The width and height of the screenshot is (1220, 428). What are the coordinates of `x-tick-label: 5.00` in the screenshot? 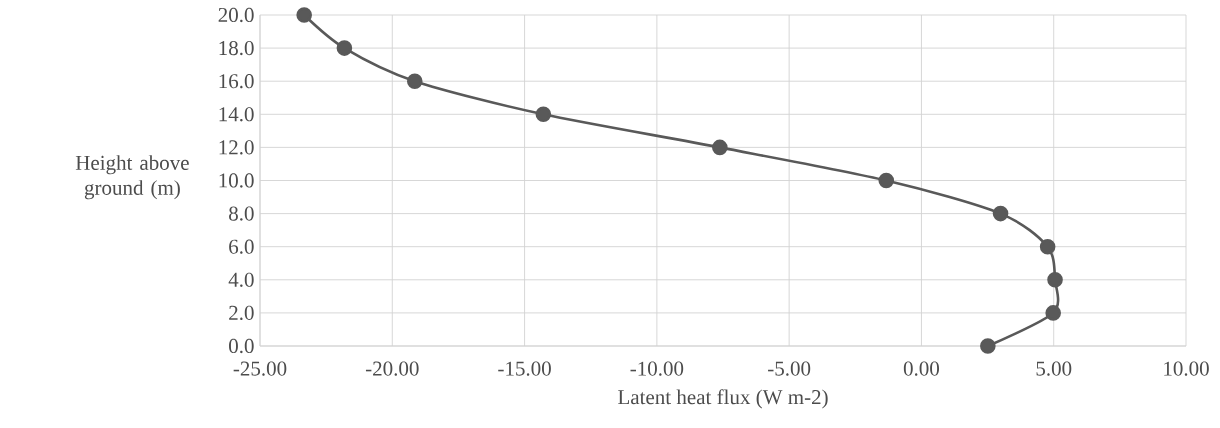 It's located at (1054, 368).